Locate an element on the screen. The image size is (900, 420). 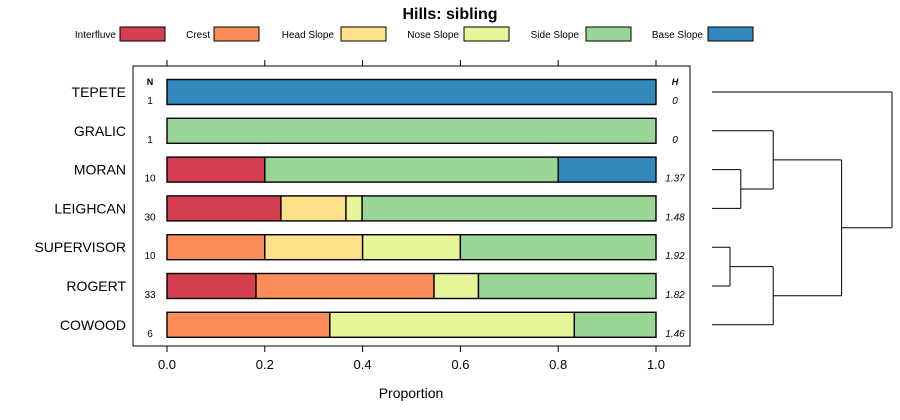
row-label: LEIGHCAN is located at coordinates (90, 208).